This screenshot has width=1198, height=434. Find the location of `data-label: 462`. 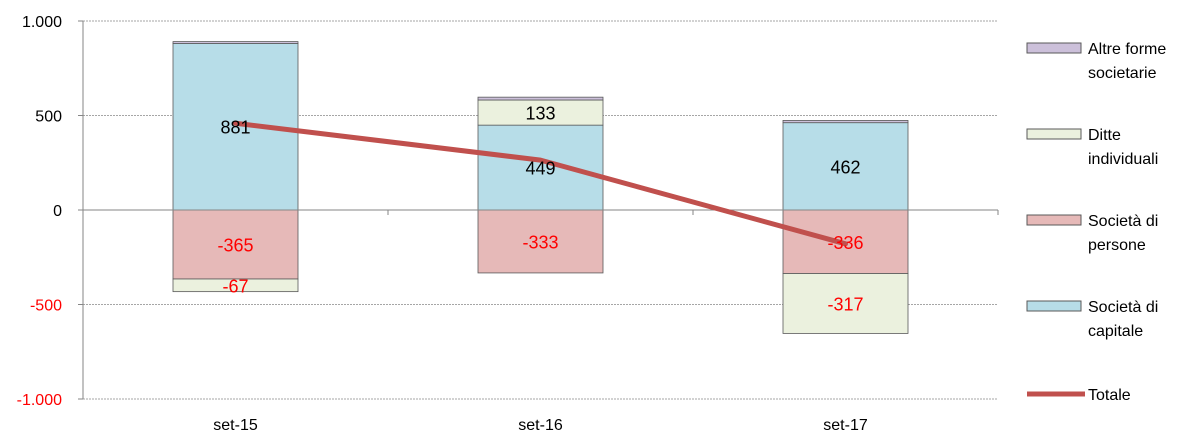

data-label: 462 is located at coordinates (845, 167).